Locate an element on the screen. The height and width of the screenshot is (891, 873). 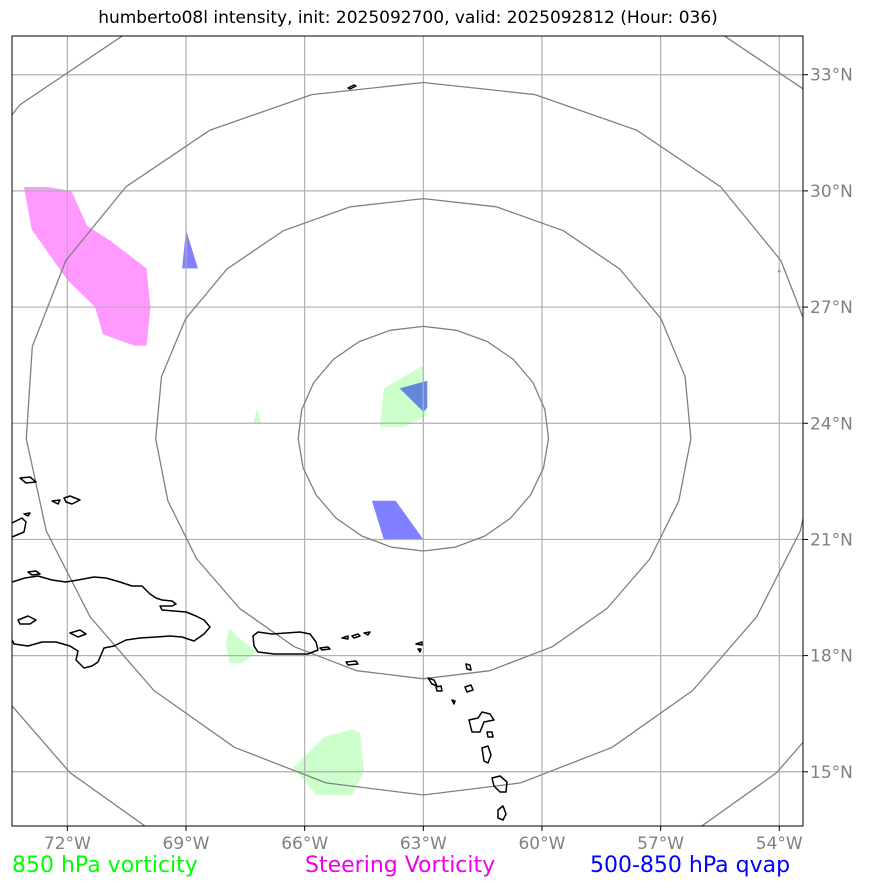
latitude-tick-label: 27°N is located at coordinates (831, 308).